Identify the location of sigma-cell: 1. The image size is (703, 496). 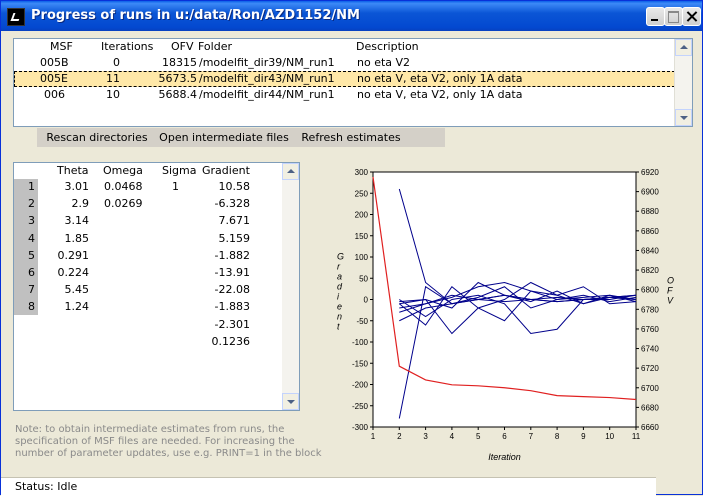
(175, 186).